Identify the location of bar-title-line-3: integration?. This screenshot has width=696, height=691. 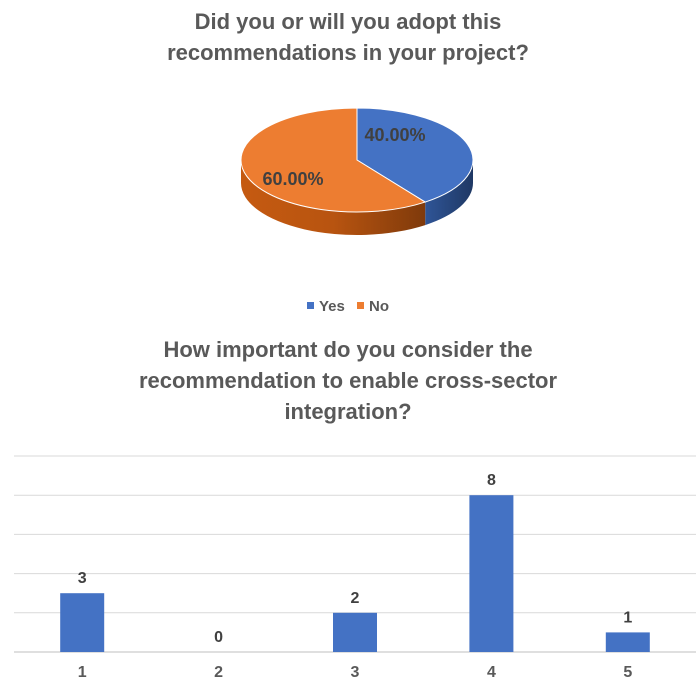
(348, 411).